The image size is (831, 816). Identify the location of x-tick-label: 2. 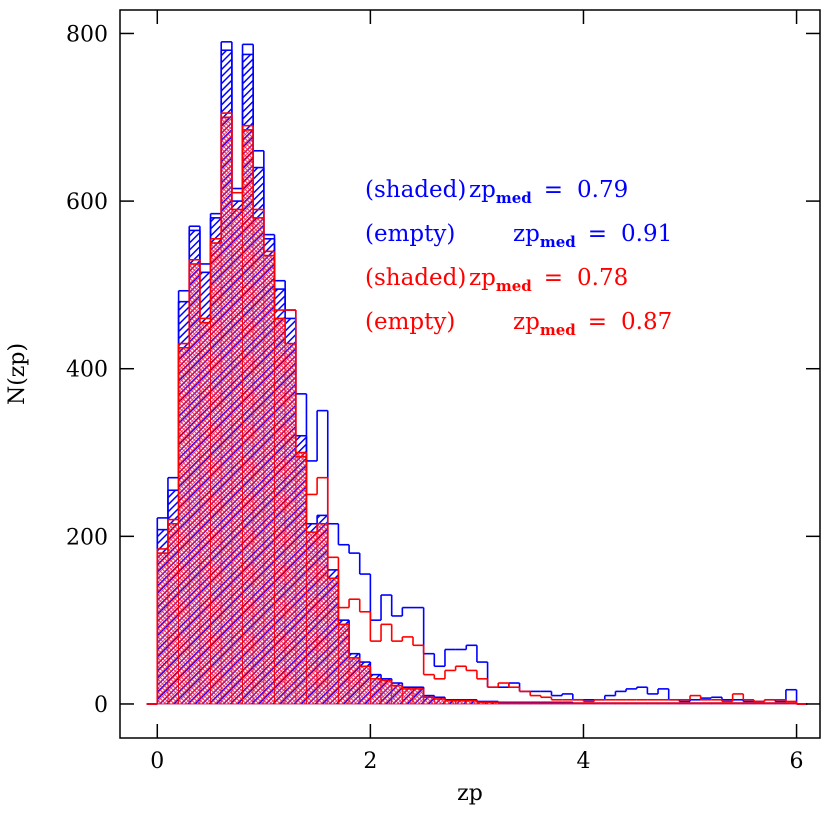
(370, 761).